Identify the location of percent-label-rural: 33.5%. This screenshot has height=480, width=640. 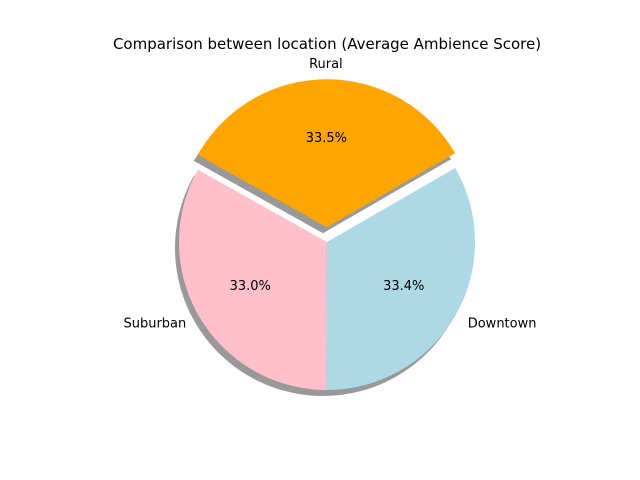
(326, 138).